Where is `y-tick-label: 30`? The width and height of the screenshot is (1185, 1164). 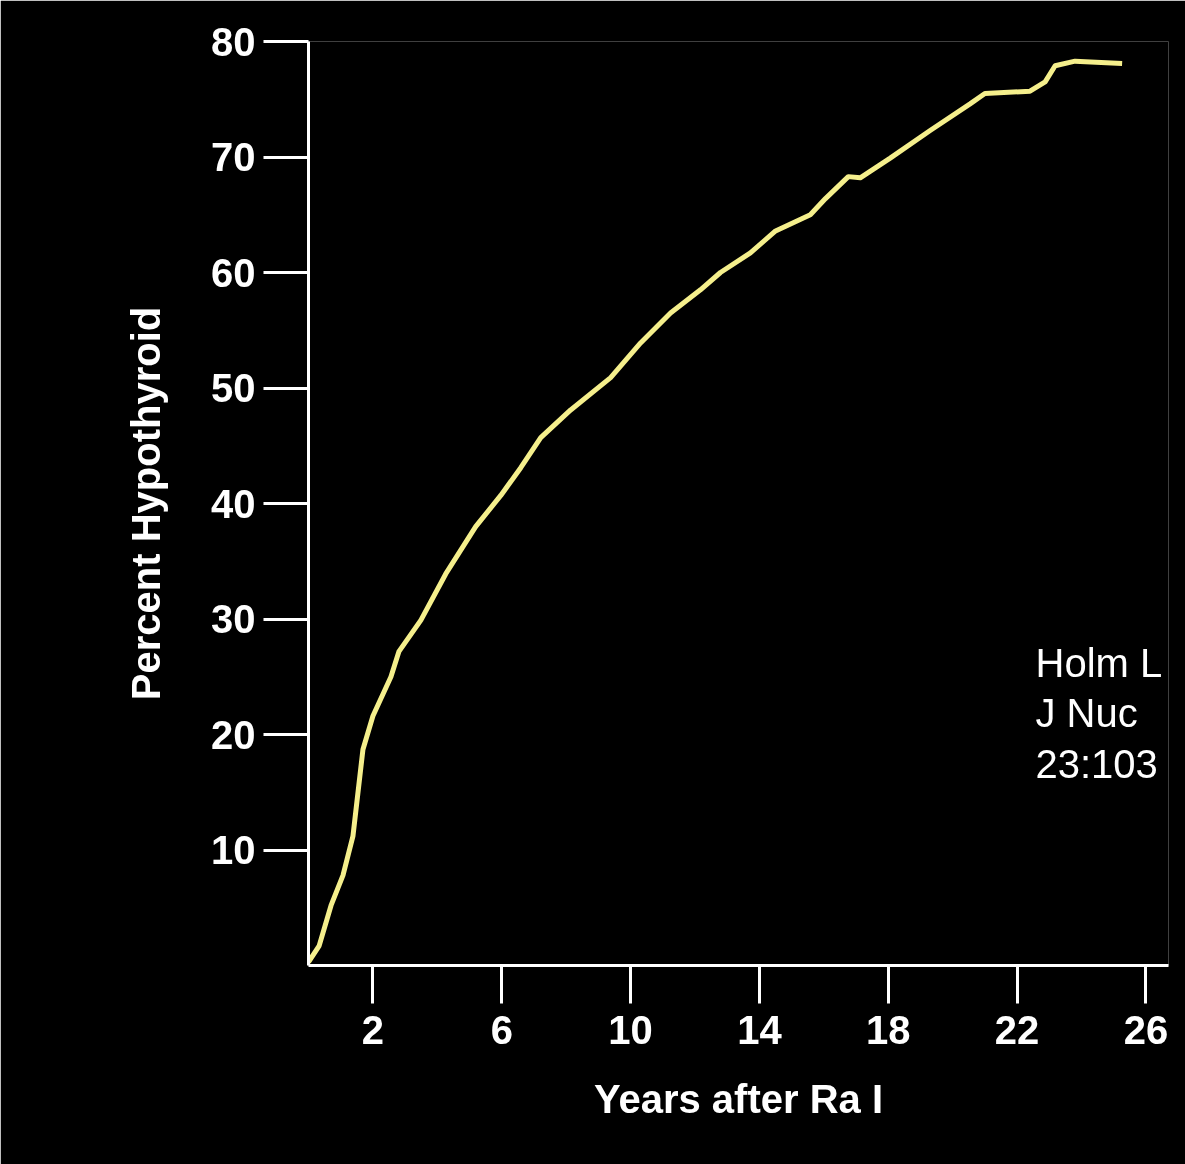 y-tick-label: 30 is located at coordinates (233, 619).